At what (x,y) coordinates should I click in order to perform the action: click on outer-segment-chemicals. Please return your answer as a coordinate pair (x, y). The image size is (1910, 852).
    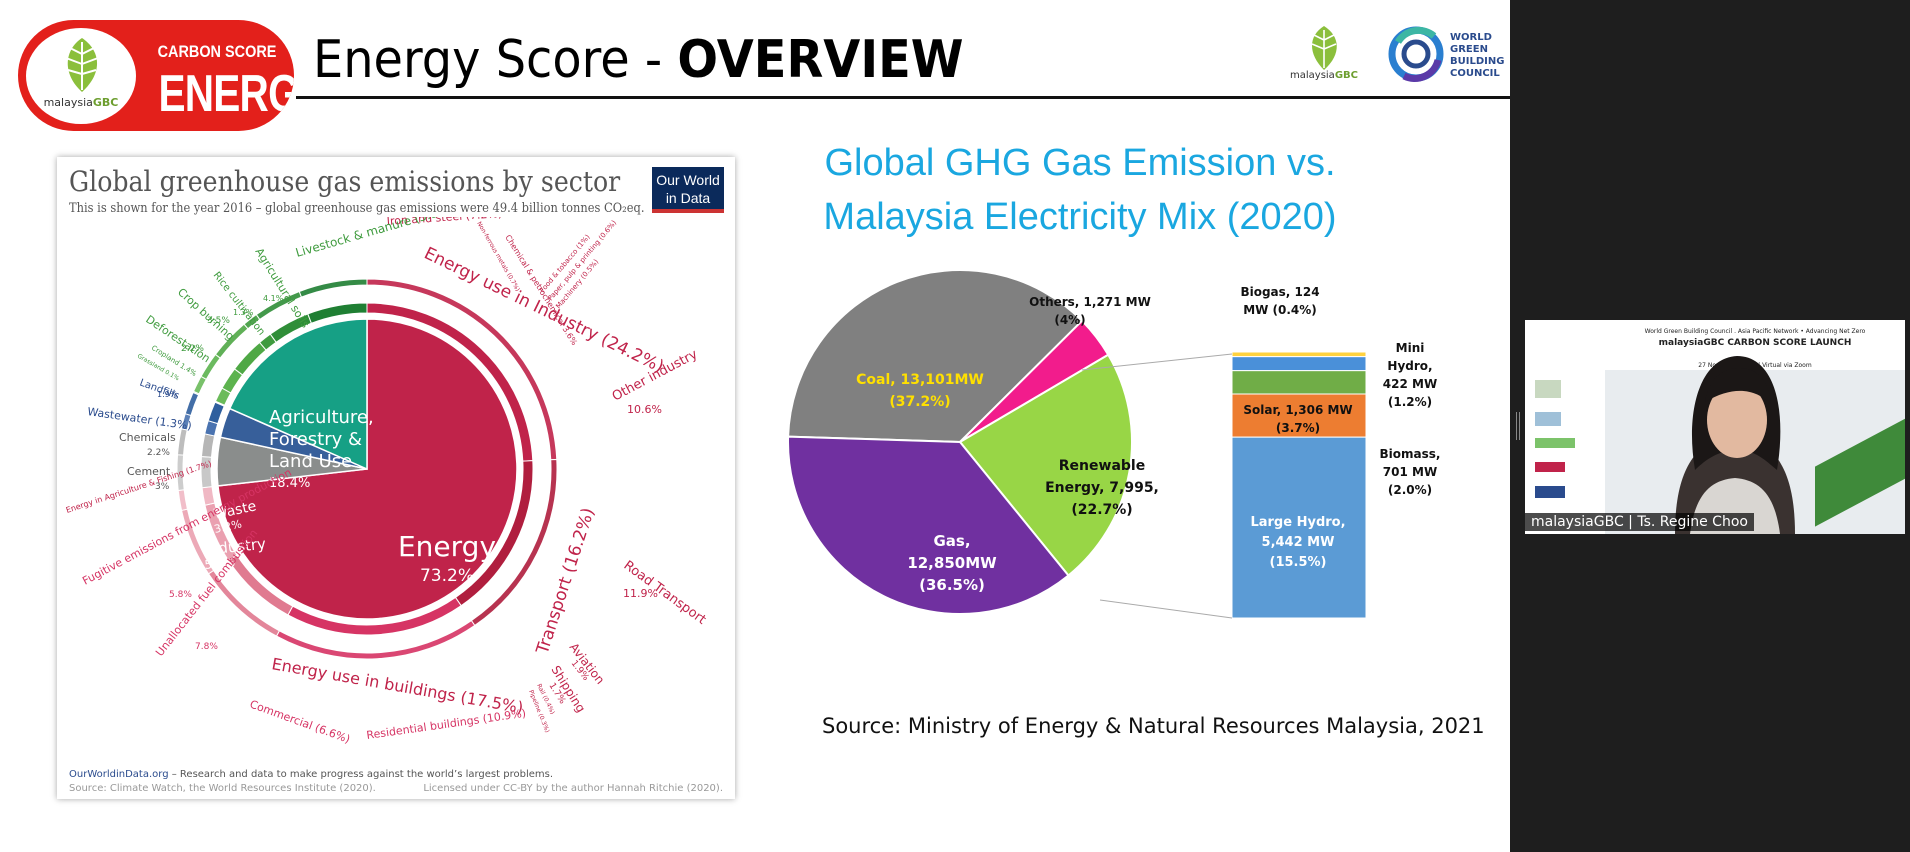
    Looking at the image, I should click on (182, 442).